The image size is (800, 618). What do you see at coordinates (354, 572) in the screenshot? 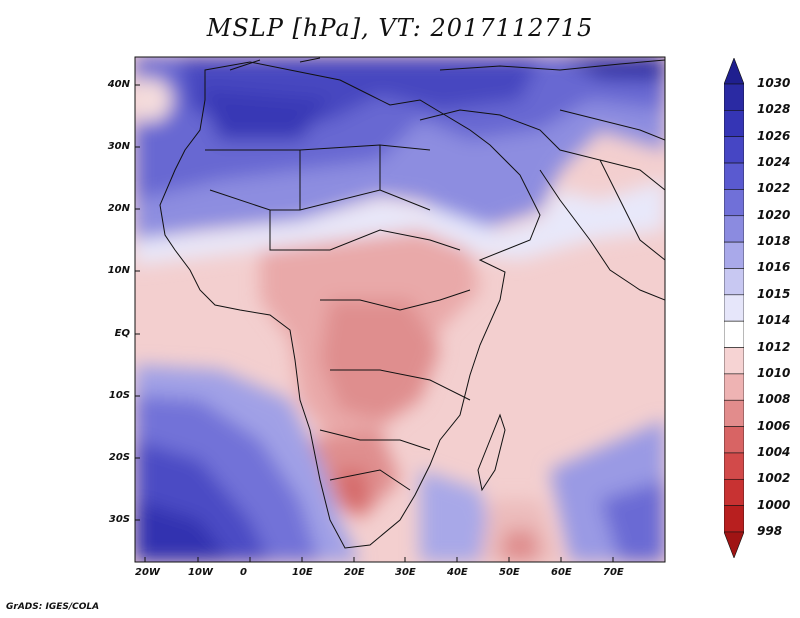
I see `longitude-label: 20E` at bounding box center [354, 572].